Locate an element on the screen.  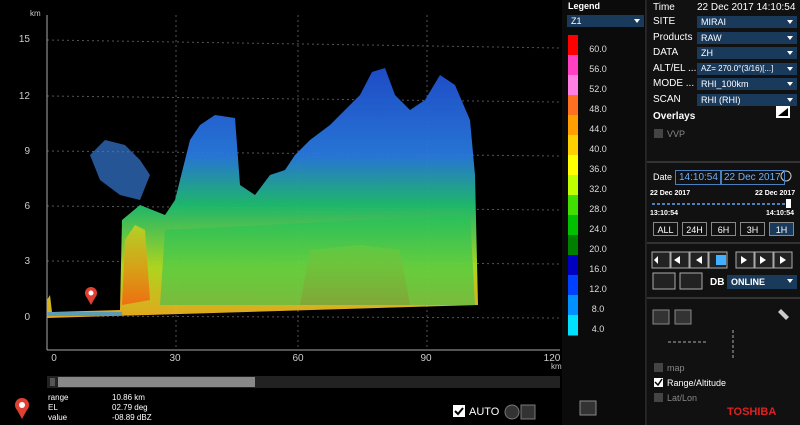
scale-label: 40.0 is located at coordinates (598, 149).